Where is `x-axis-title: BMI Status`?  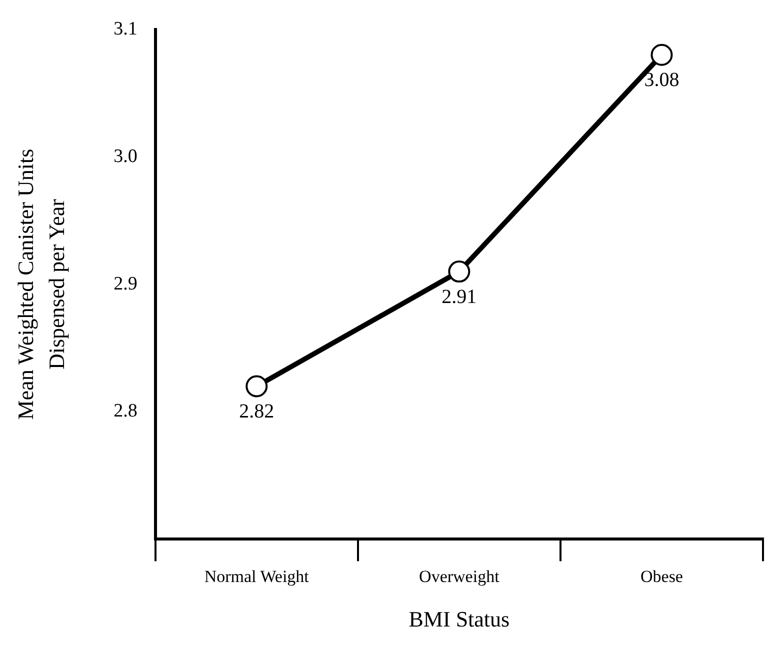
x-axis-title: BMI Status is located at coordinates (459, 619).